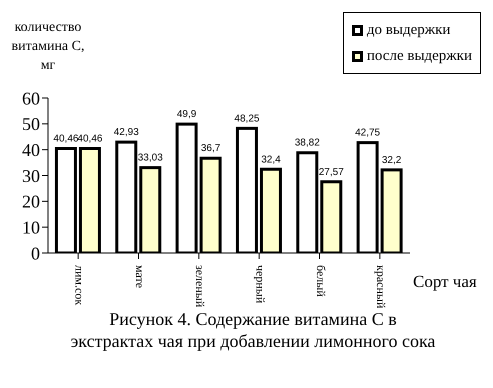 Image resolution: width=493 pixels, height=388 pixels. What do you see at coordinates (31, 228) in the screenshot?
I see `y-tick-label: 10` at bounding box center [31, 228].